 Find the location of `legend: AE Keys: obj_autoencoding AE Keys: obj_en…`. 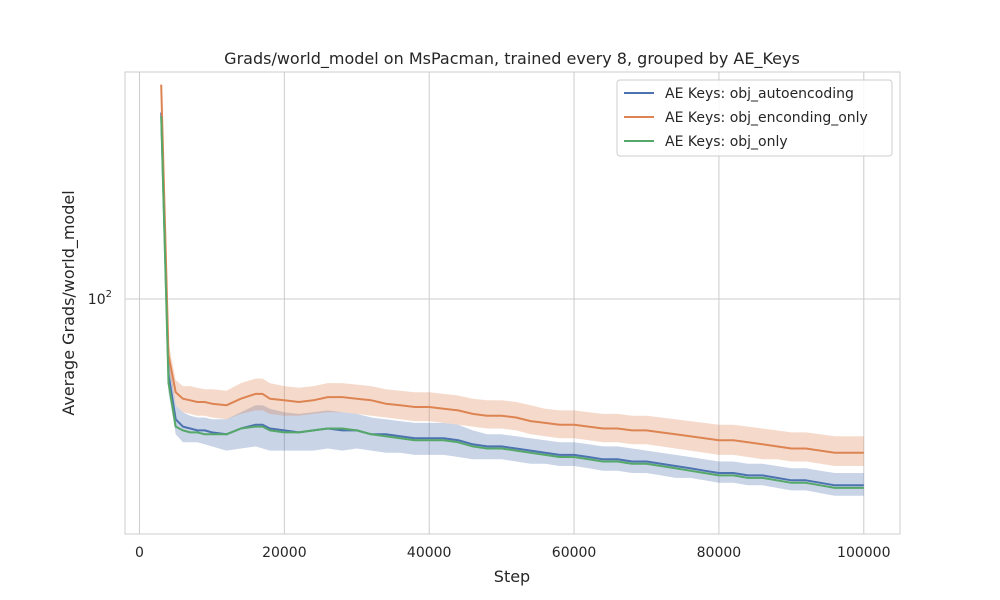

legend: AE Keys: obj_autoencoding AE Keys: obj_en… is located at coordinates (754, 118).